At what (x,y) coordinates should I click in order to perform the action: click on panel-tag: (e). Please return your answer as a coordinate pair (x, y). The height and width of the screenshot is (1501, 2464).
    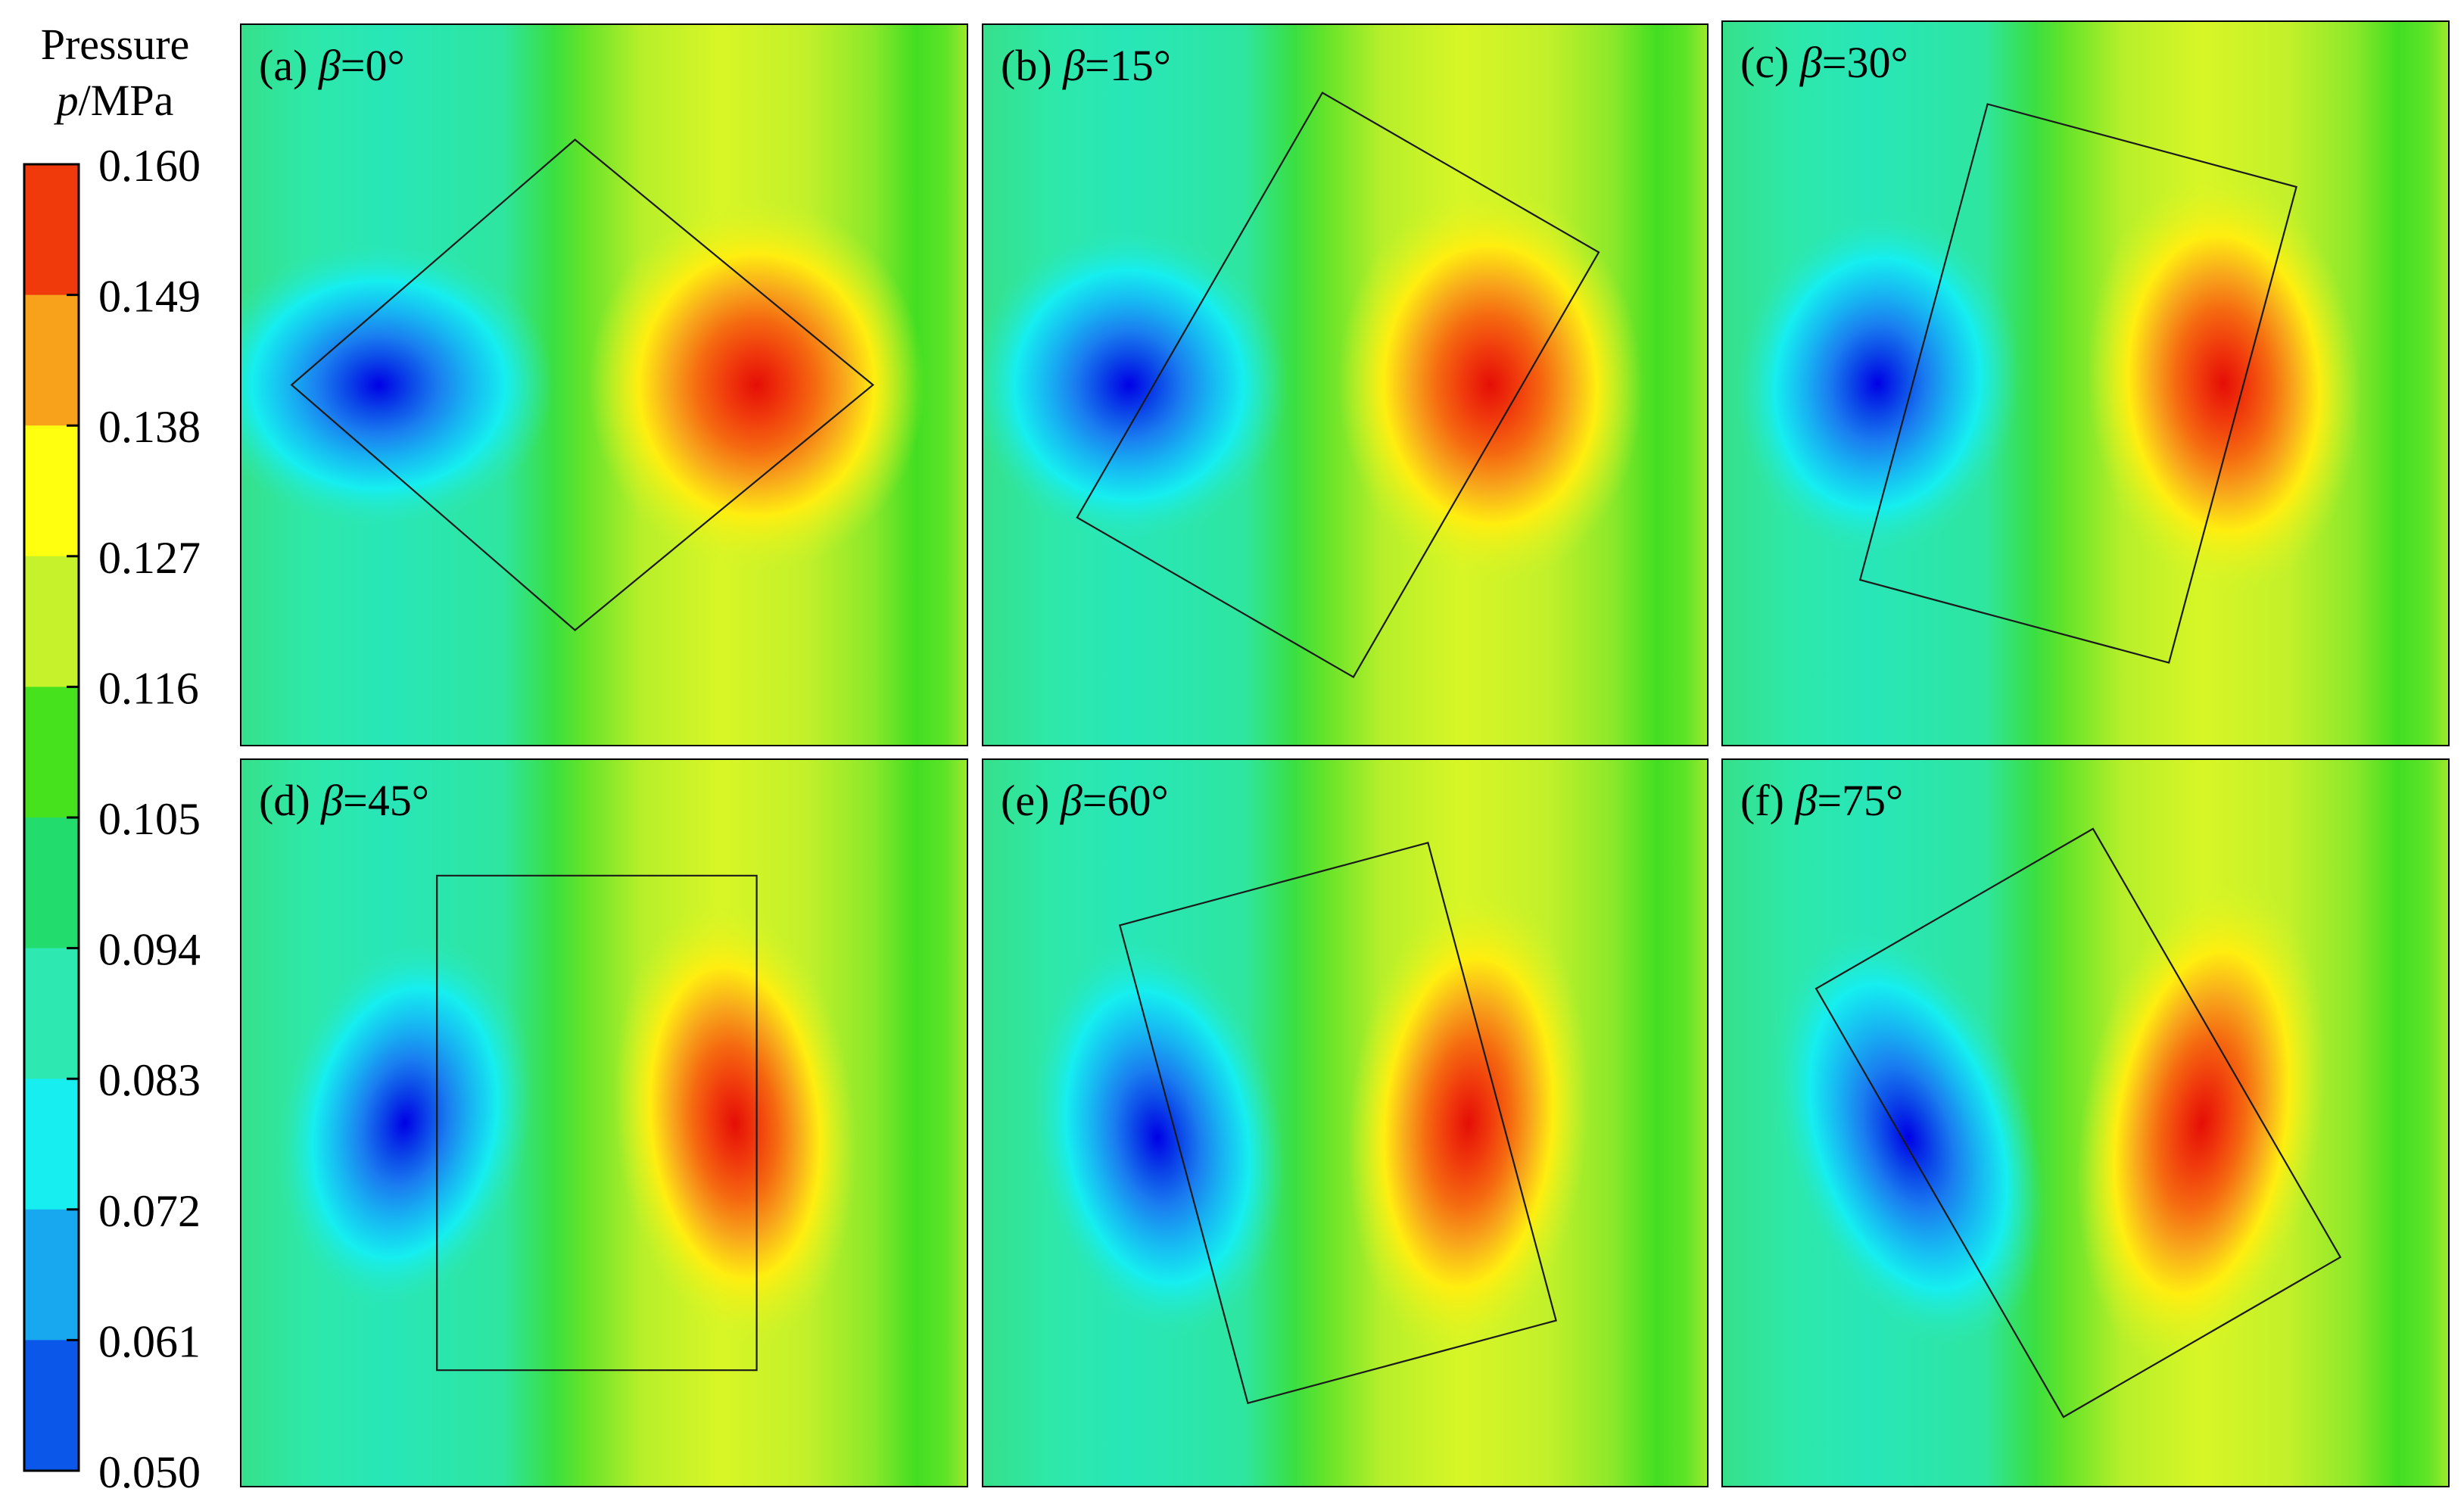
    Looking at the image, I should click on (1031, 800).